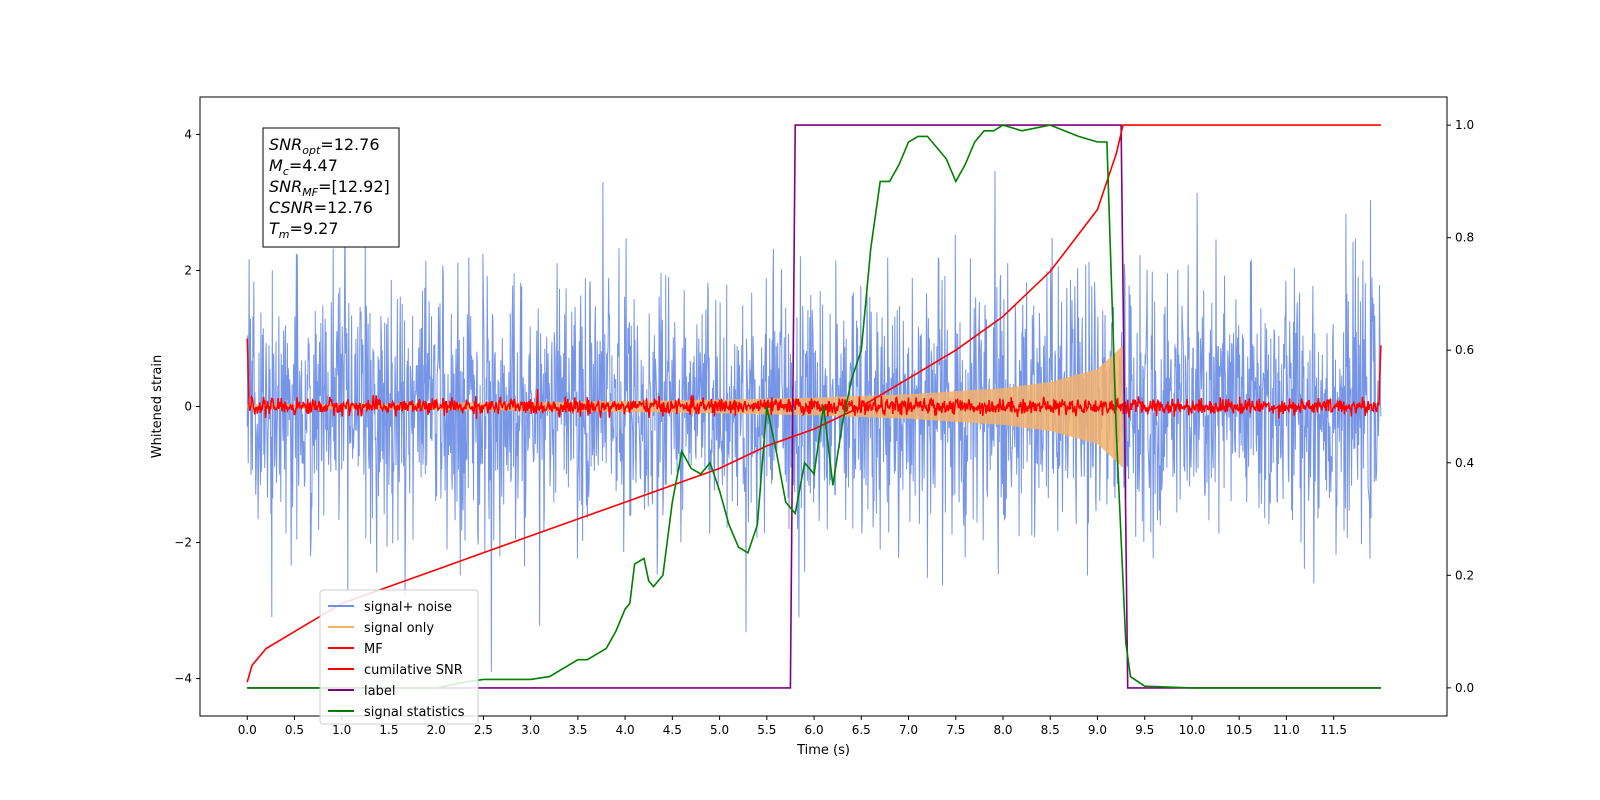 This screenshot has height=800, width=1600. I want to click on y-axis-label: Whitened strain, so click(157, 406).